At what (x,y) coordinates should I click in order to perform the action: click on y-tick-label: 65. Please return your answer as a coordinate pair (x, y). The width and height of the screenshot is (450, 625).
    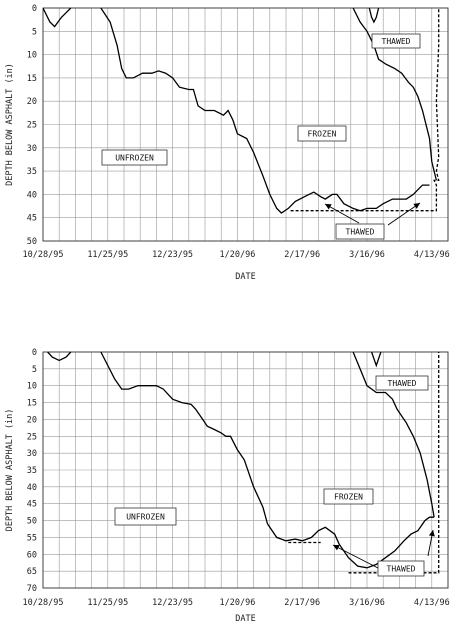
    Looking at the image, I should click on (32, 572).